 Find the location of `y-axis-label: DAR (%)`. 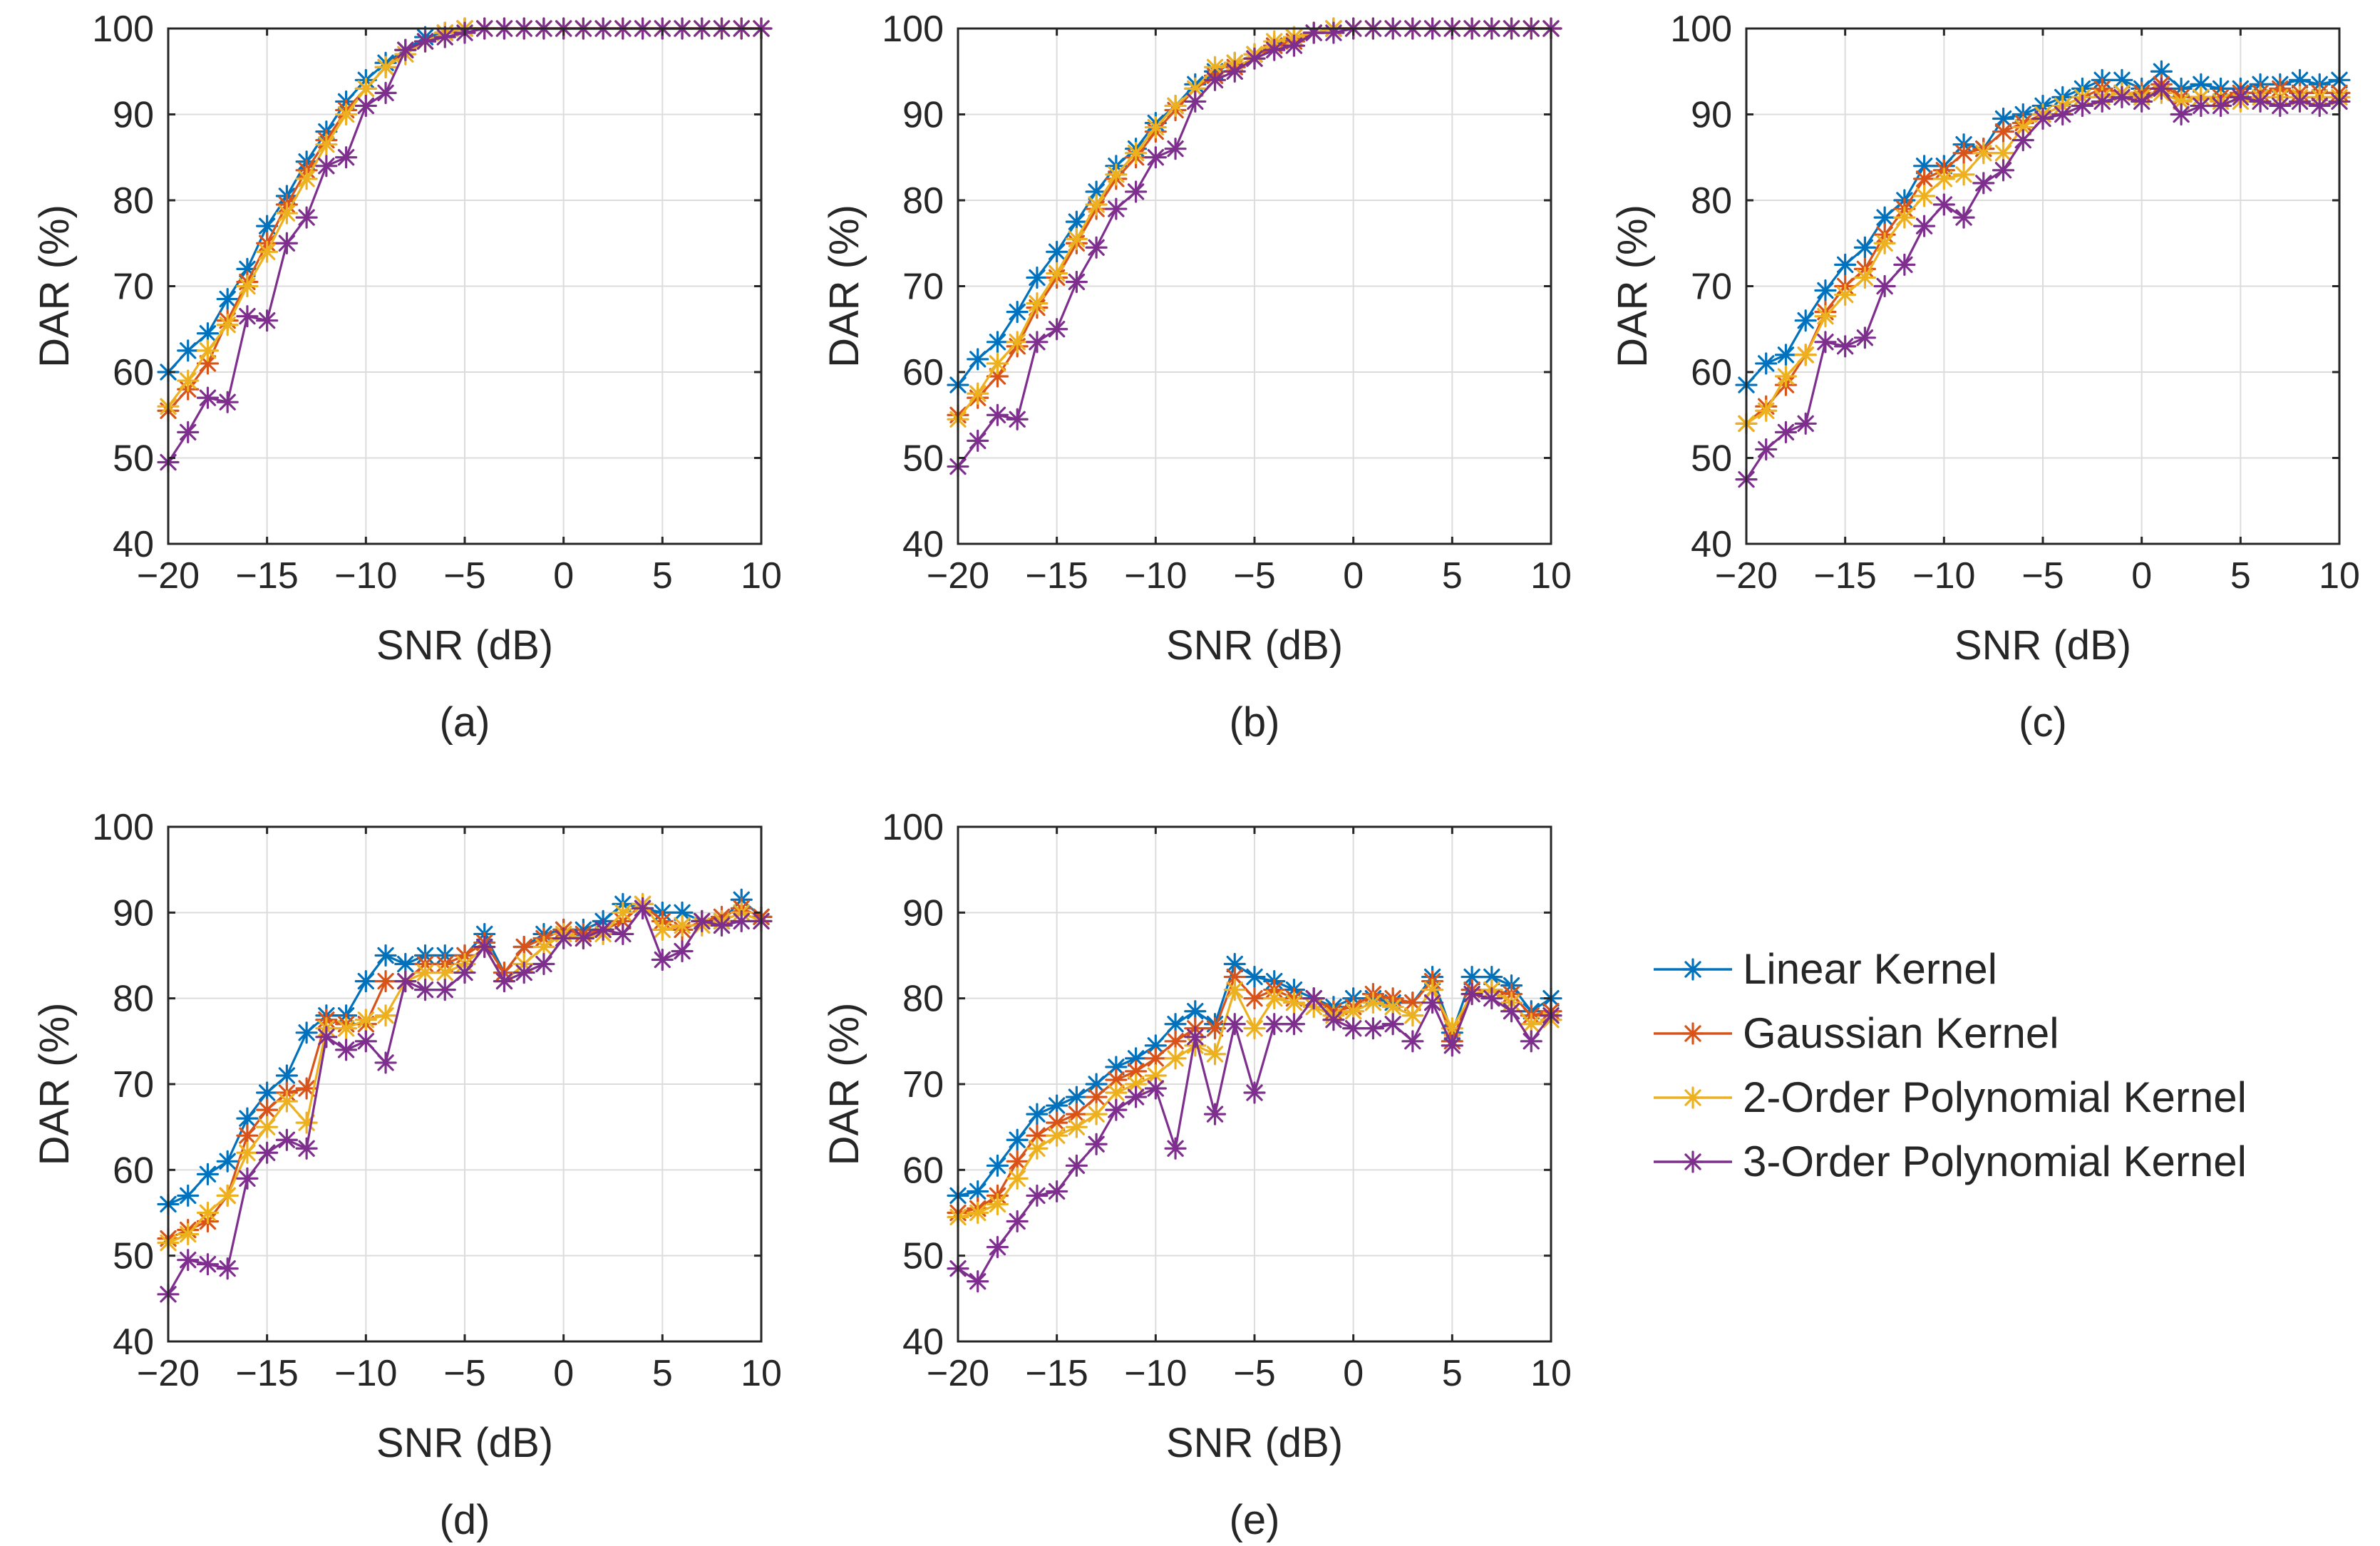

y-axis-label: DAR (%) is located at coordinates (1632, 286).